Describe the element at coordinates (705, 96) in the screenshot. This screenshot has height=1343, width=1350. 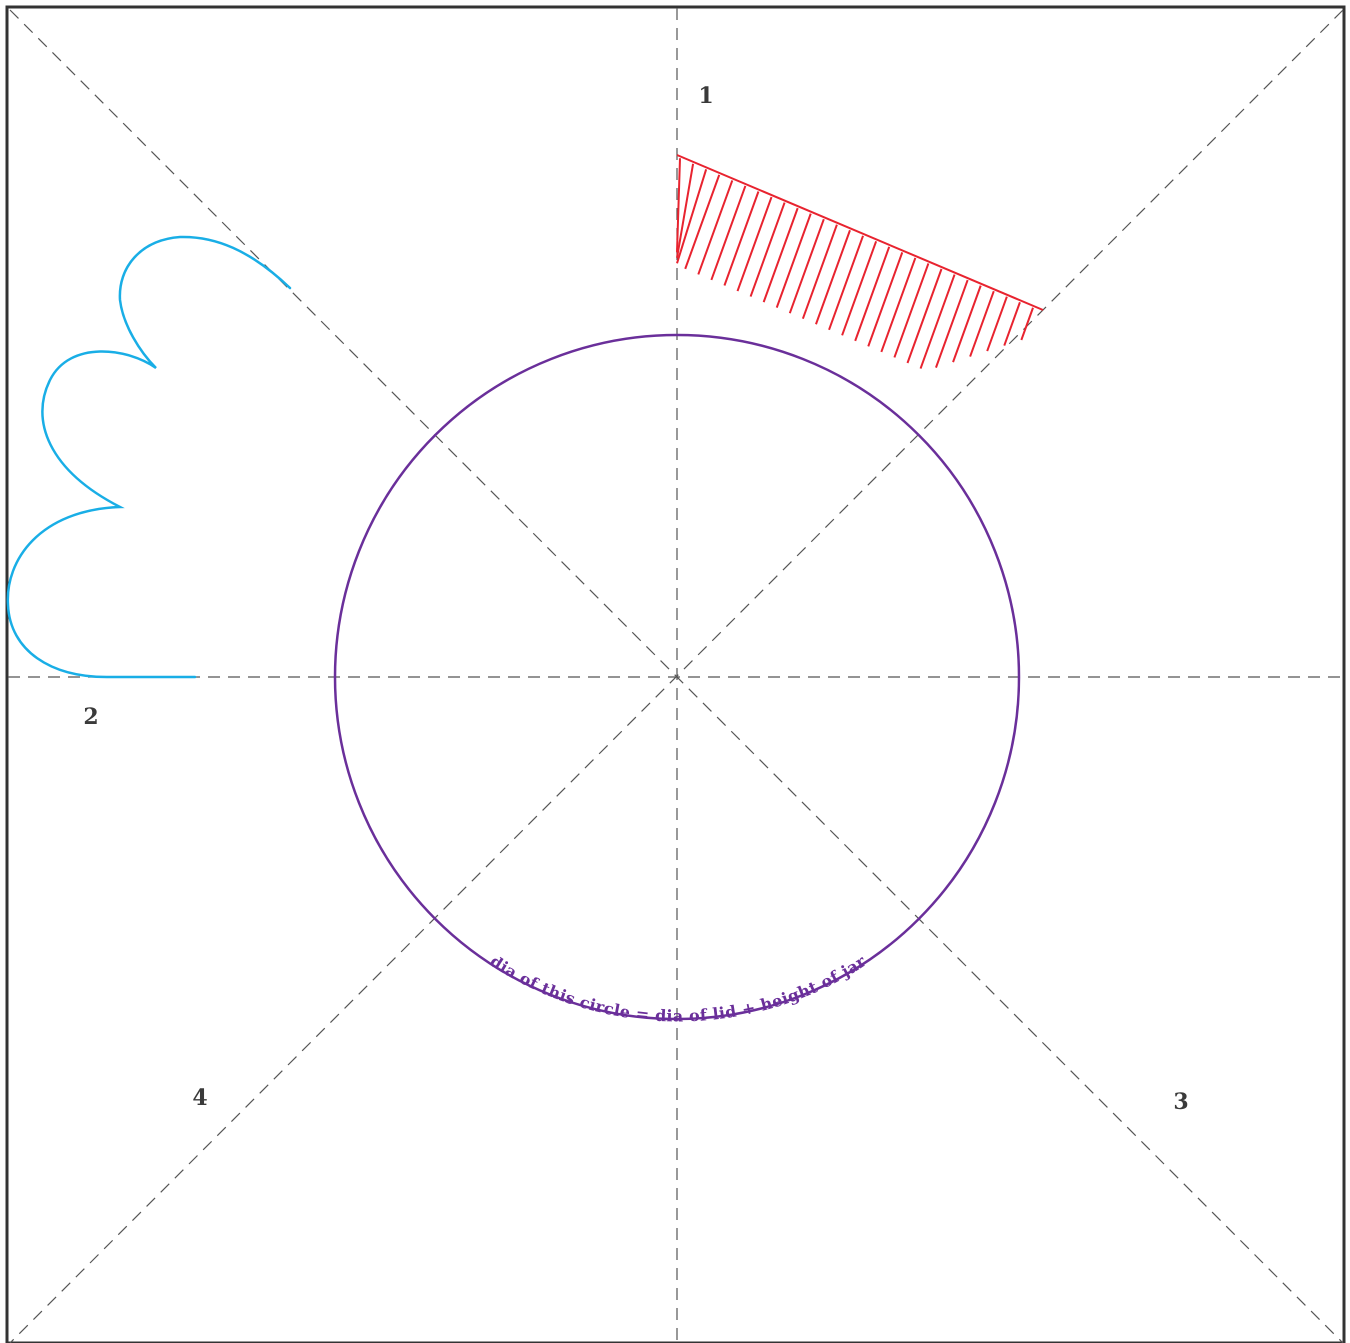
I see `section-number-1: 1` at that location.